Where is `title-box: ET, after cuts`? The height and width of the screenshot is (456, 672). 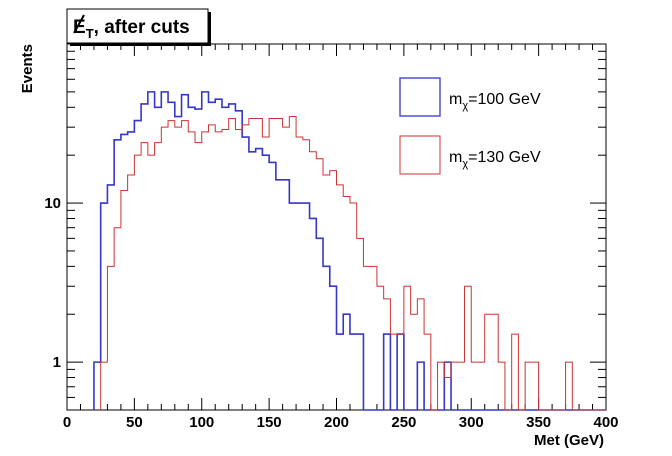 title-box: ET, after cuts is located at coordinates (138, 27).